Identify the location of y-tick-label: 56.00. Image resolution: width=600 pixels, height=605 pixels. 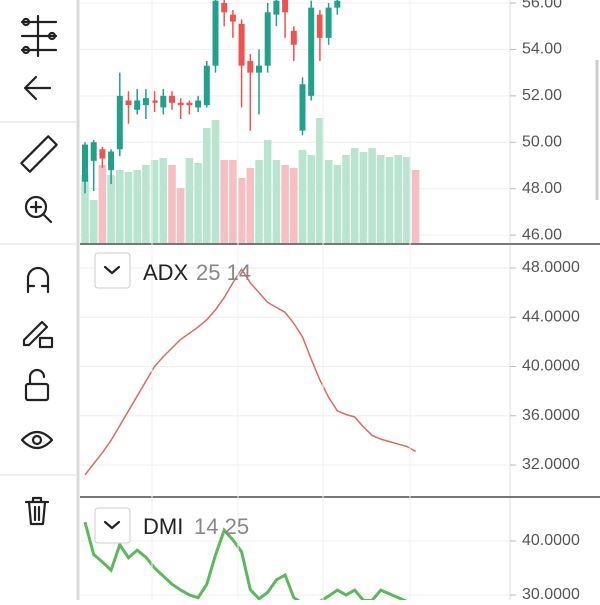
(542, 5).